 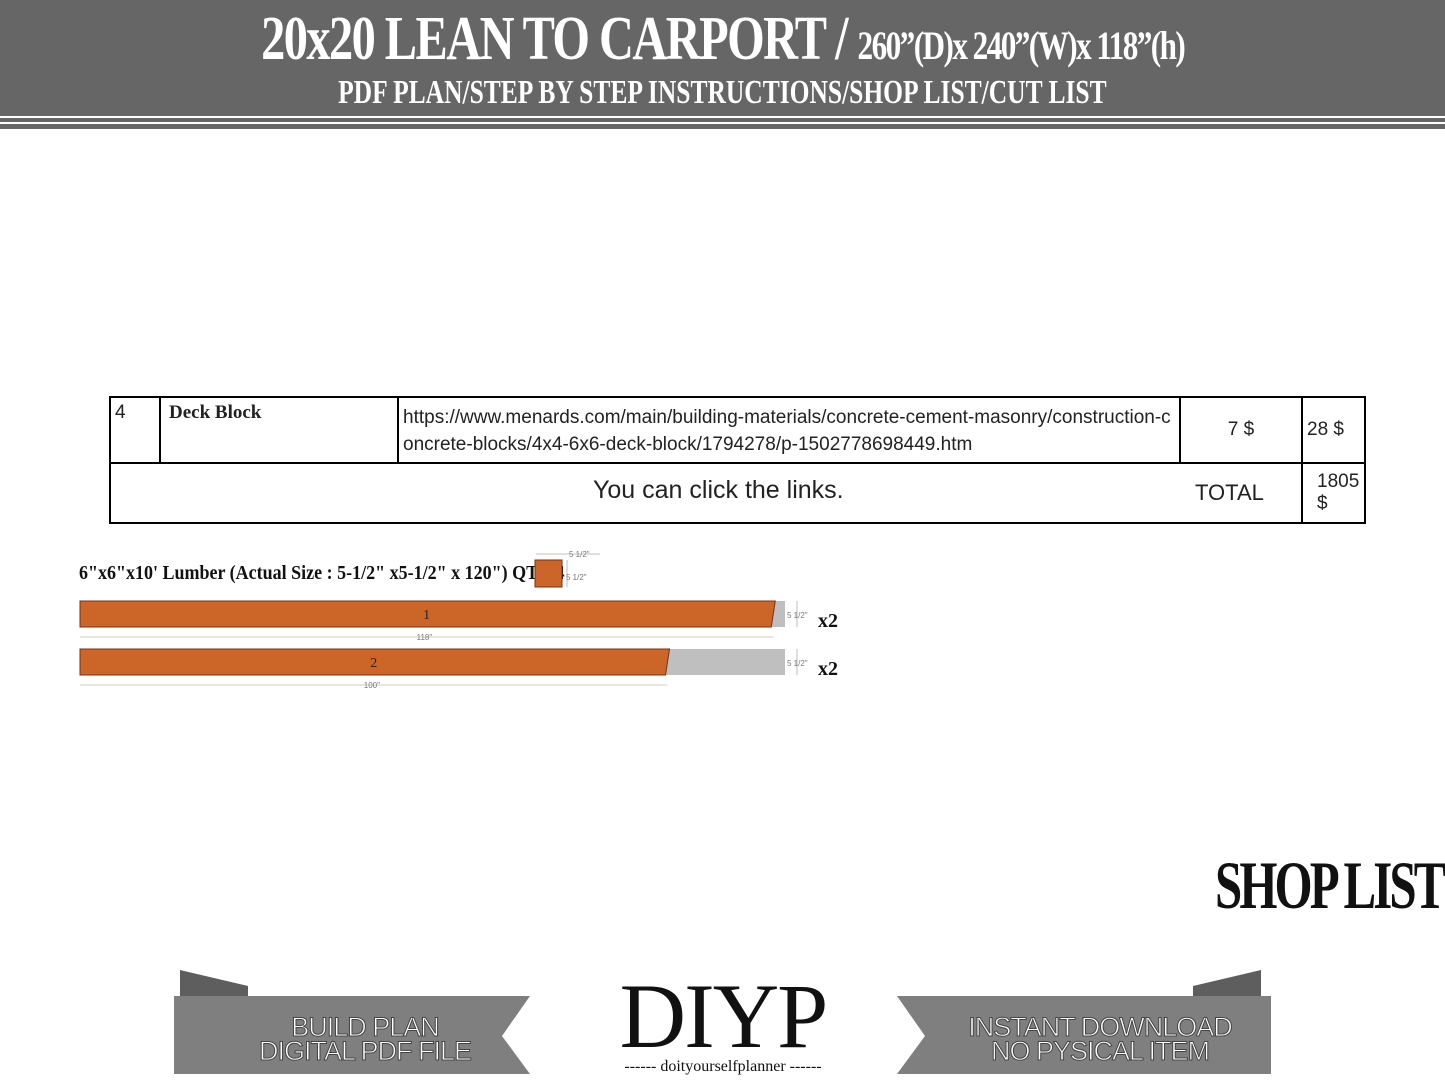 I want to click on piece-label: 1, so click(x=426, y=615).